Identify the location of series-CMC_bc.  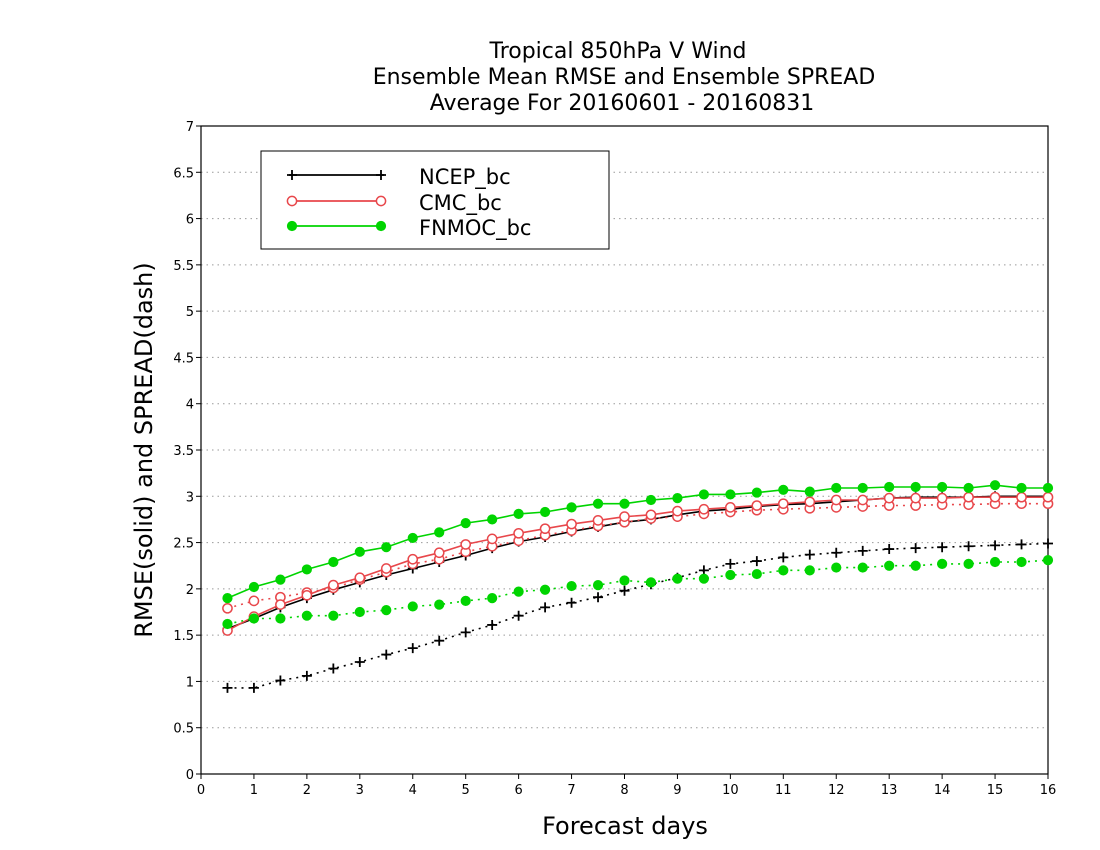
(638, 563).